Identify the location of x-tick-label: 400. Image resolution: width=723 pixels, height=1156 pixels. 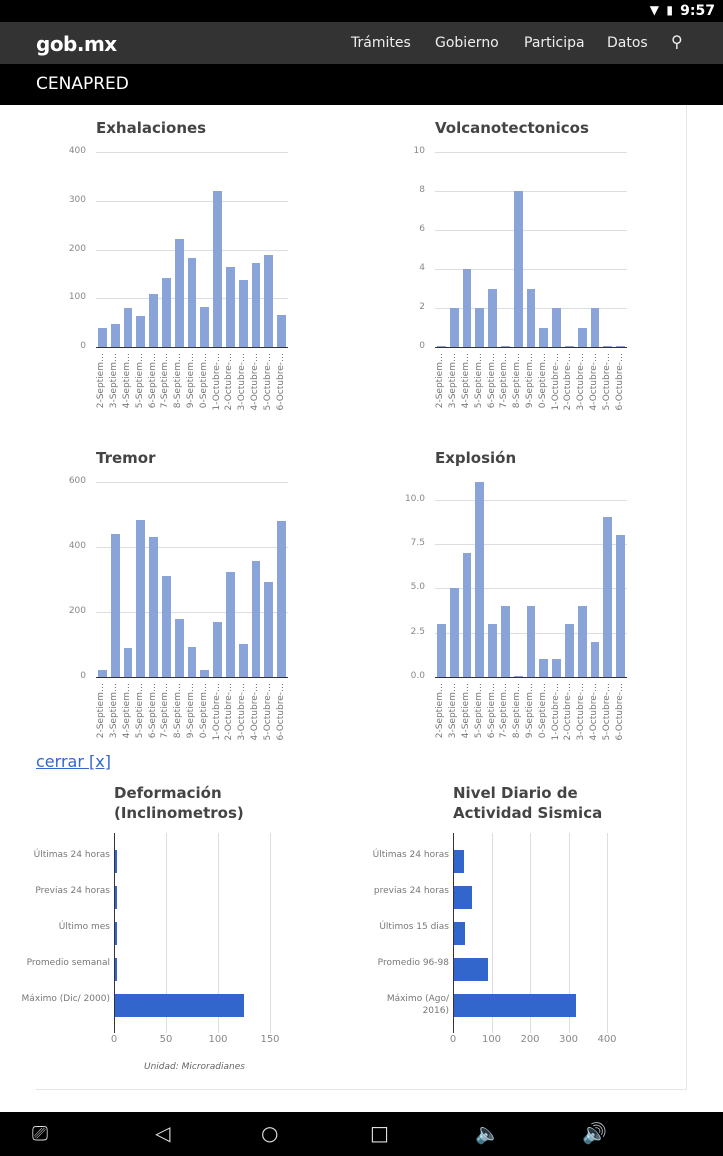
(607, 1039).